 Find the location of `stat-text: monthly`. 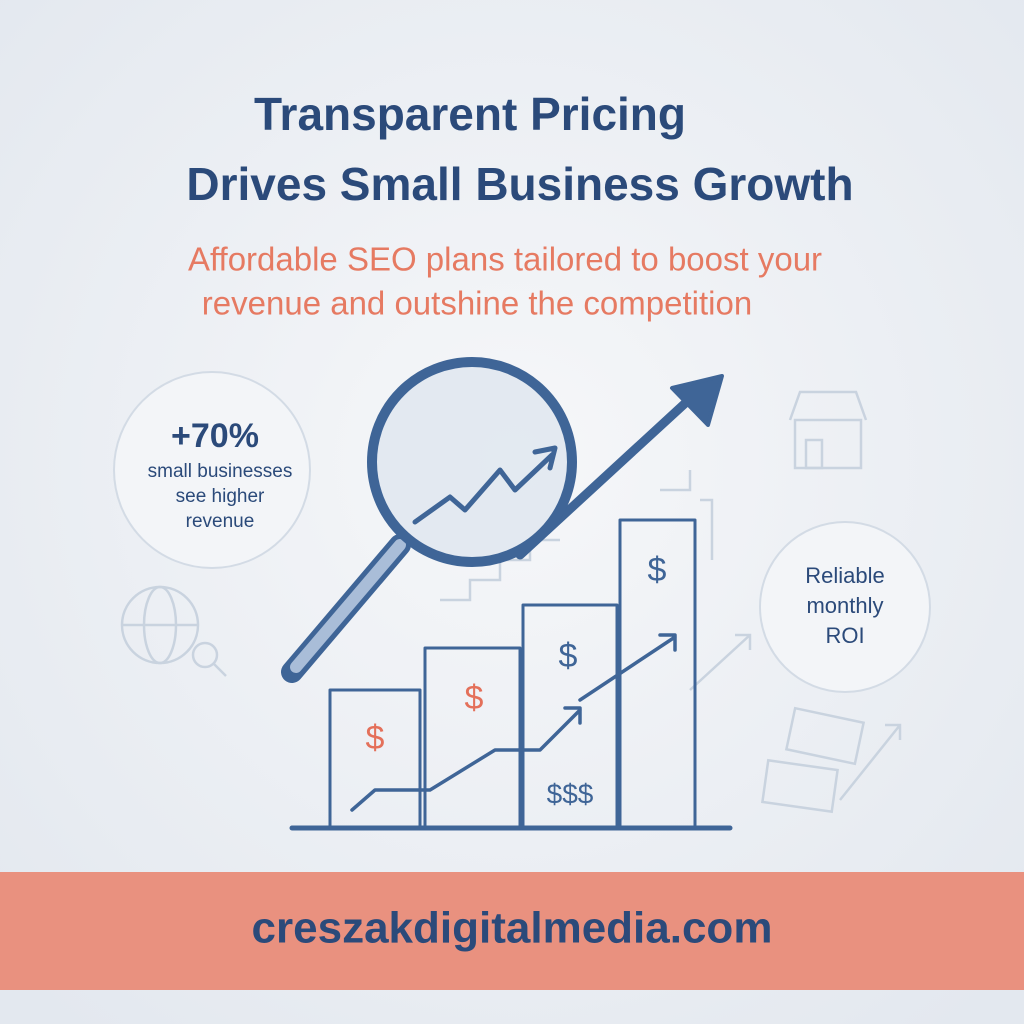

stat-text: monthly is located at coordinates (844, 605).